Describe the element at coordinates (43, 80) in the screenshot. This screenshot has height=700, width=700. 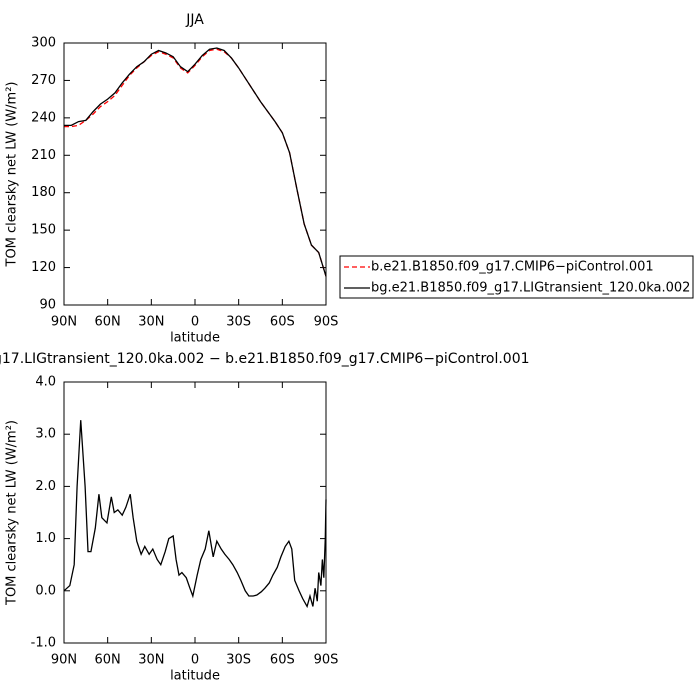
I see `y-tick-label: 270` at that location.